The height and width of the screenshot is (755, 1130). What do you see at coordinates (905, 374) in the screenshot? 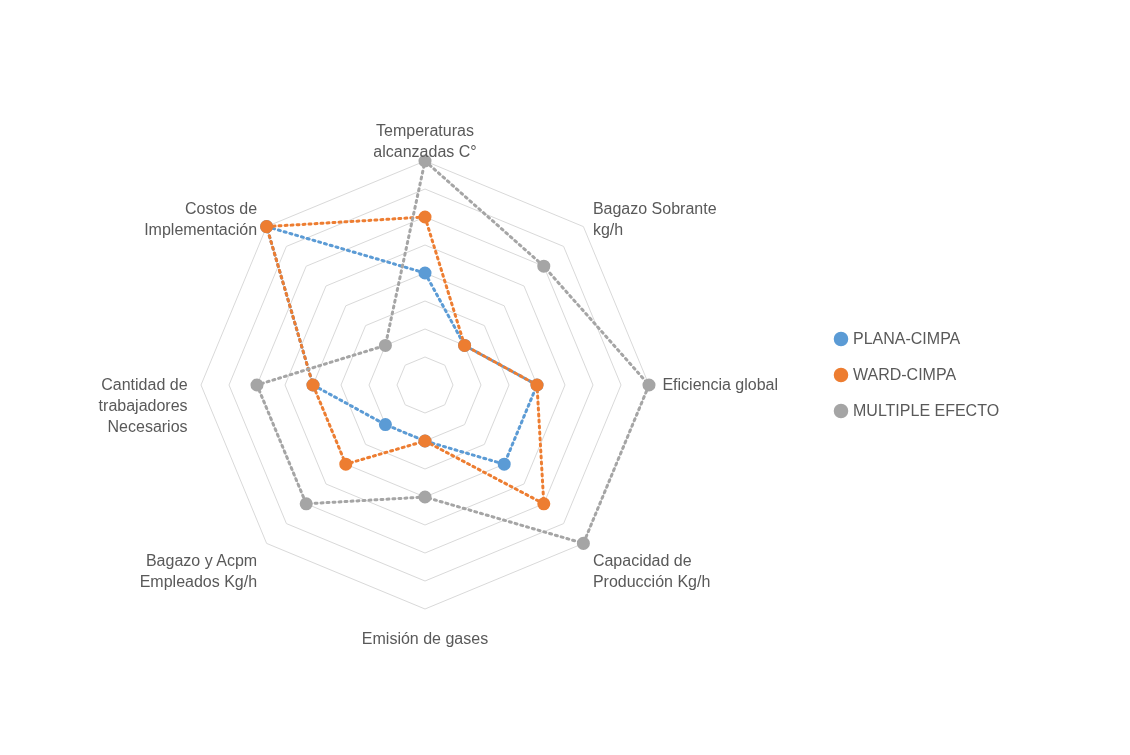
I see `legend-label: WARD-CIMPA` at bounding box center [905, 374].